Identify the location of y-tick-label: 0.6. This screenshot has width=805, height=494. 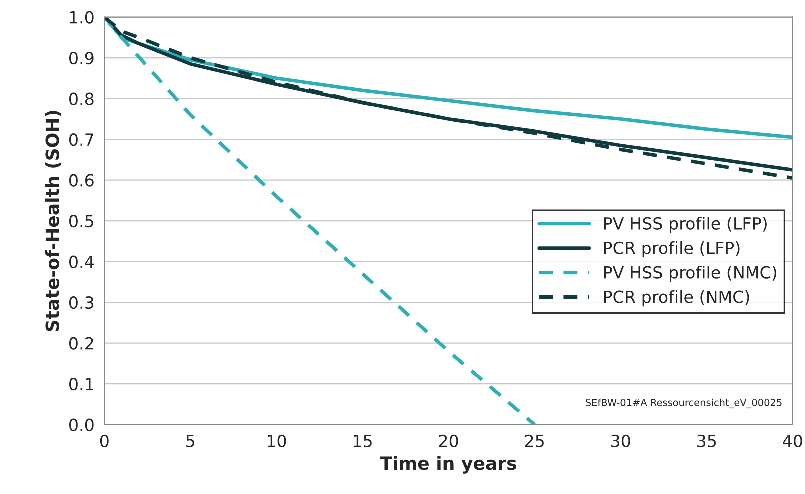
(82, 180).